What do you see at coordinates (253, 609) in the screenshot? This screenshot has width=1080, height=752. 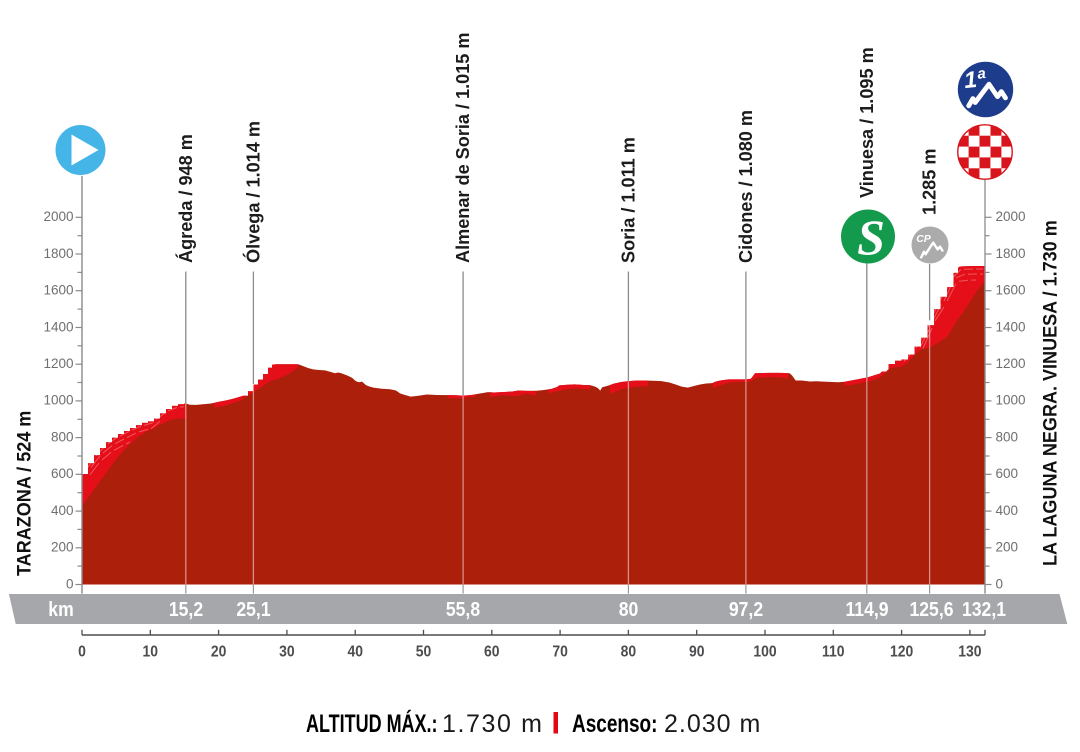 I see `svg-text: 25,1` at bounding box center [253, 609].